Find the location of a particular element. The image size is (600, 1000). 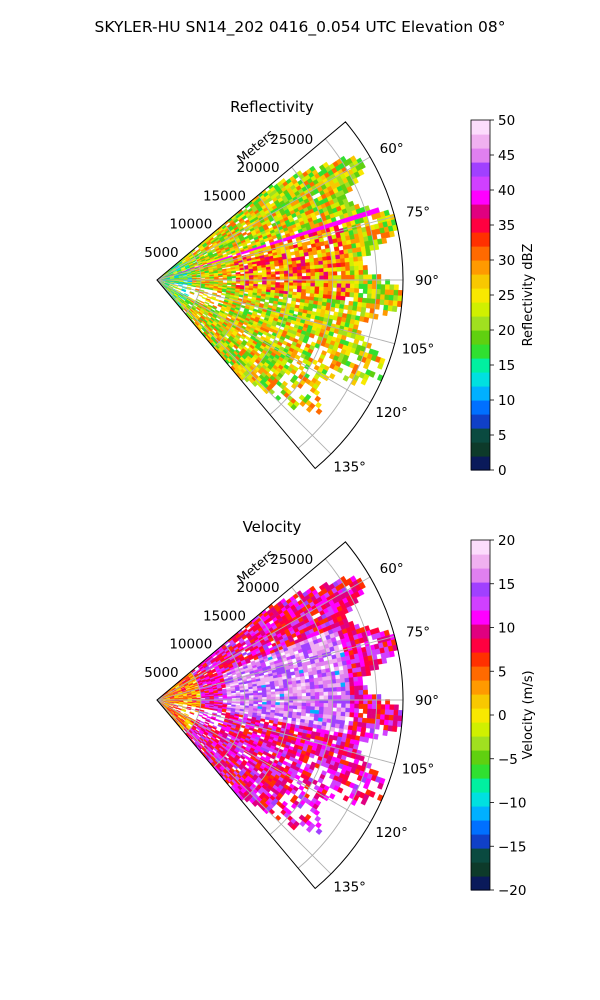

sector-frame is located at coordinates (280, 295).